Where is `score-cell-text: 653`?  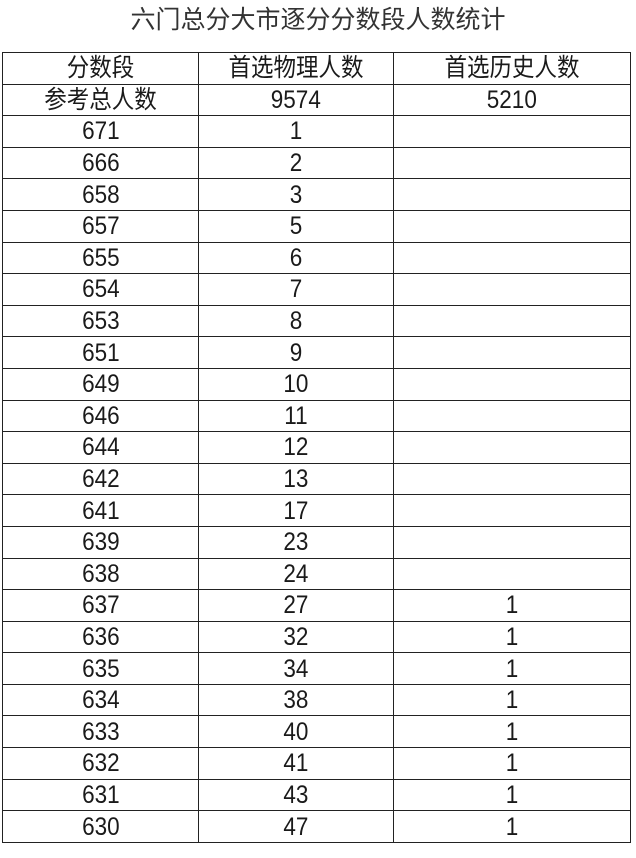 score-cell-text: 653 is located at coordinates (100, 321).